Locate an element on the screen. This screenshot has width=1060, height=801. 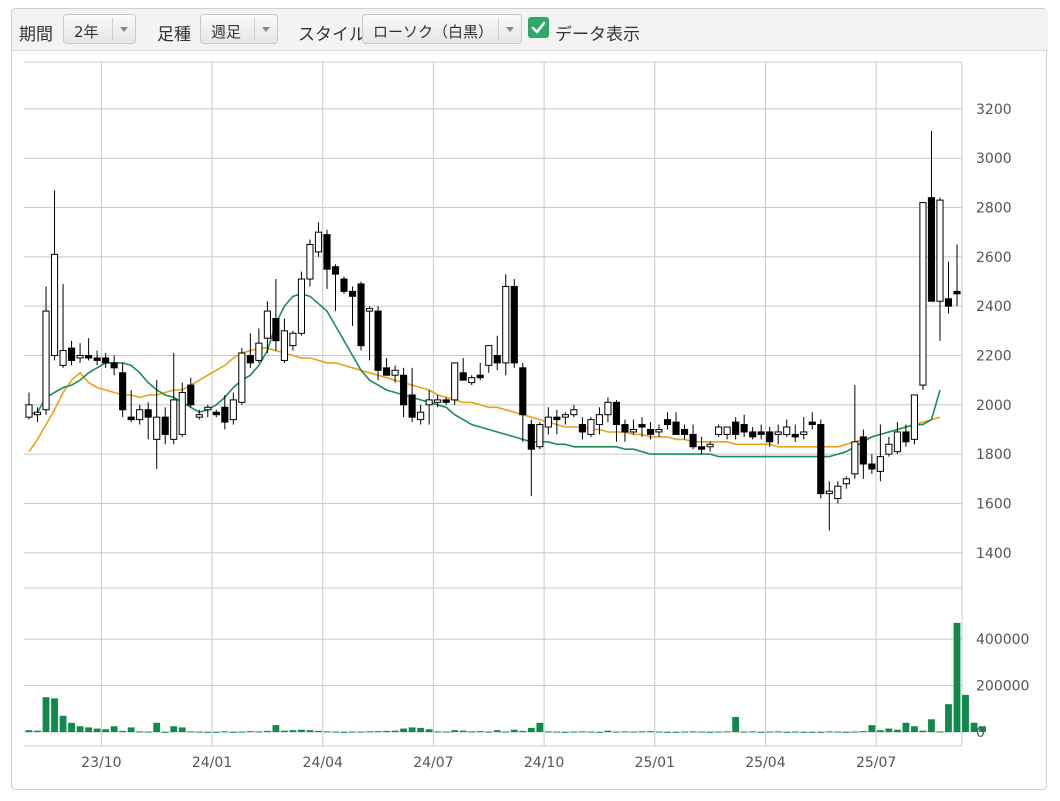
y-tick-label: 1600 is located at coordinates (994, 504).